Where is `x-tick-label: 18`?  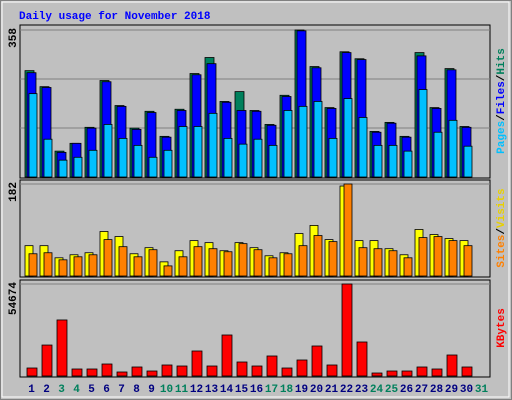 x-tick-label: 18 is located at coordinates (287, 390).